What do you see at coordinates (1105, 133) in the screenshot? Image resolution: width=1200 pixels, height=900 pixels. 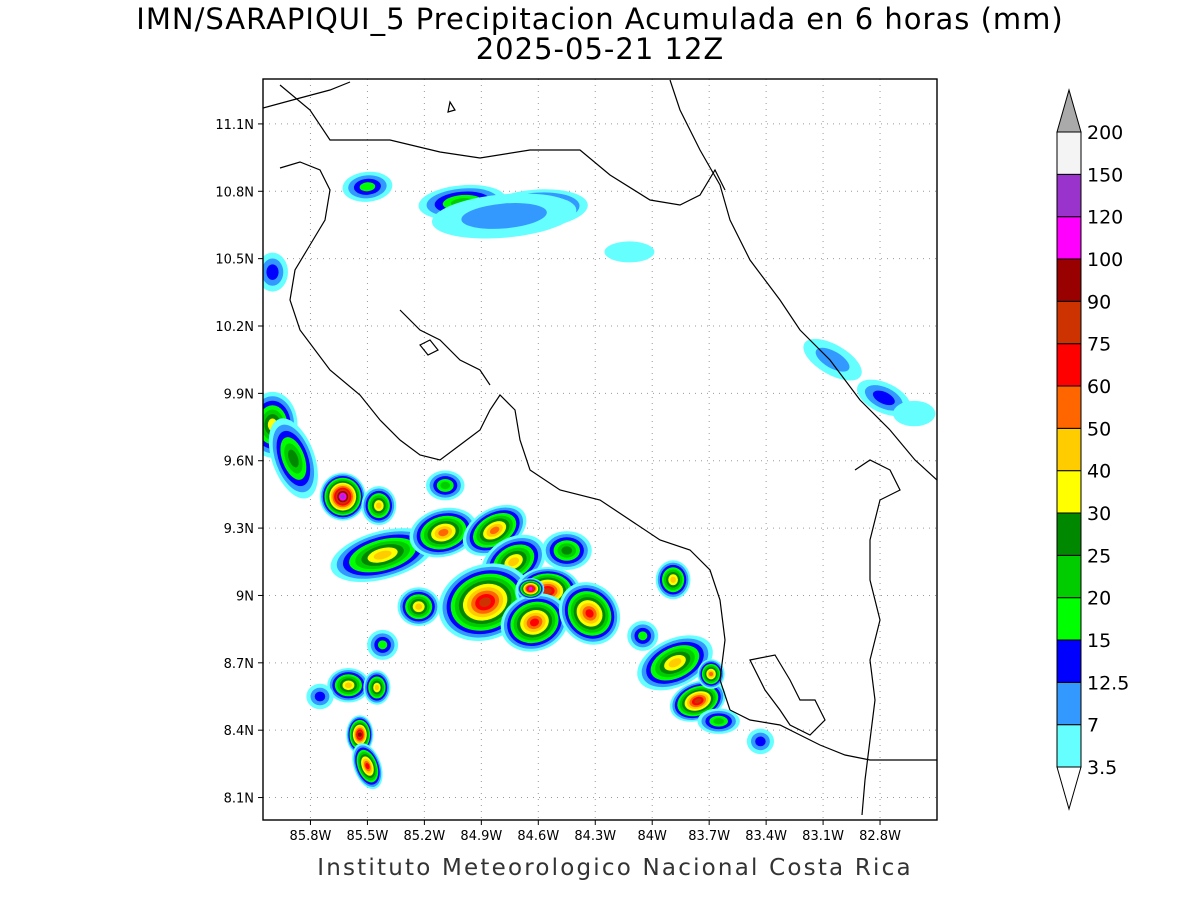 I see `colorbar-label: 200` at bounding box center [1105, 133].